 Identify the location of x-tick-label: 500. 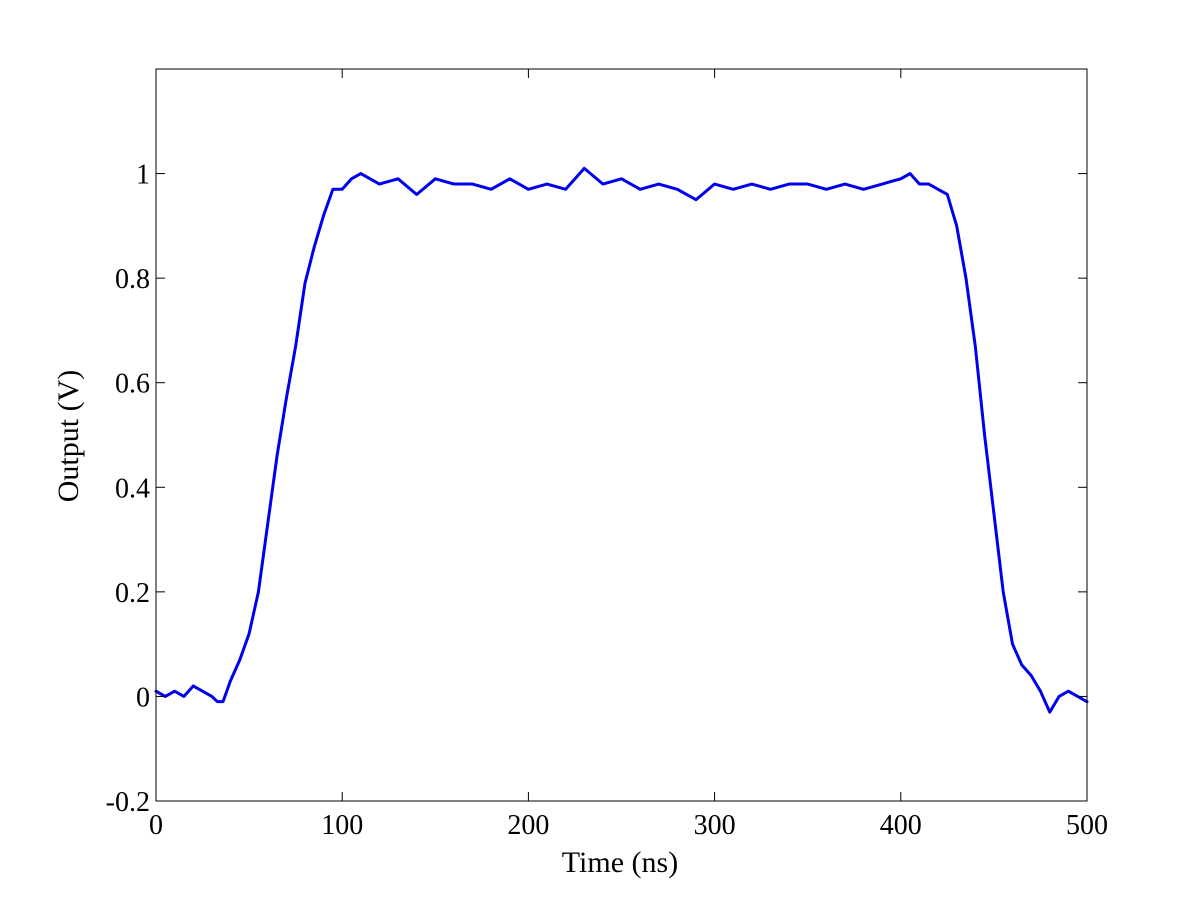
(1087, 825).